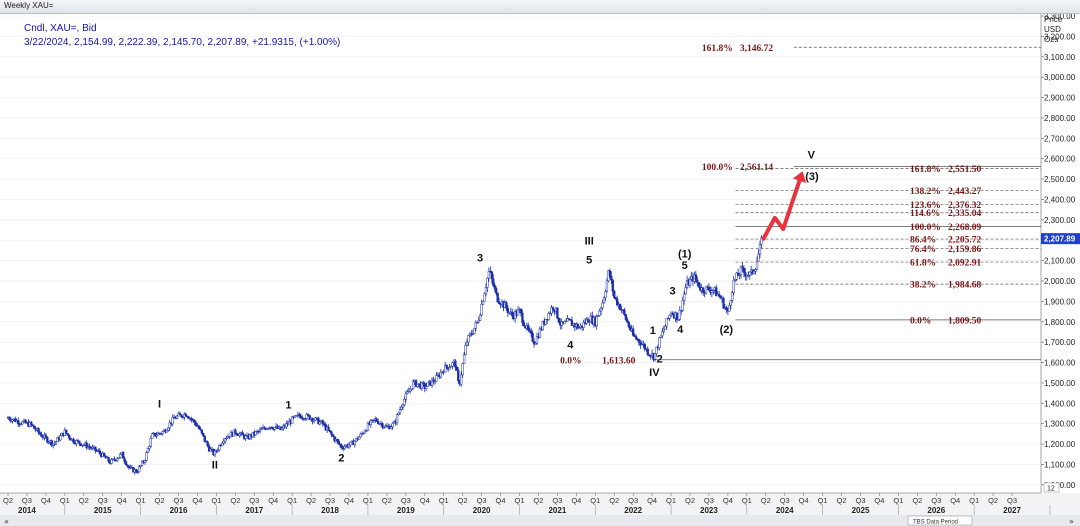  I want to click on ytick-label: 2,600.00, so click(1060, 159).